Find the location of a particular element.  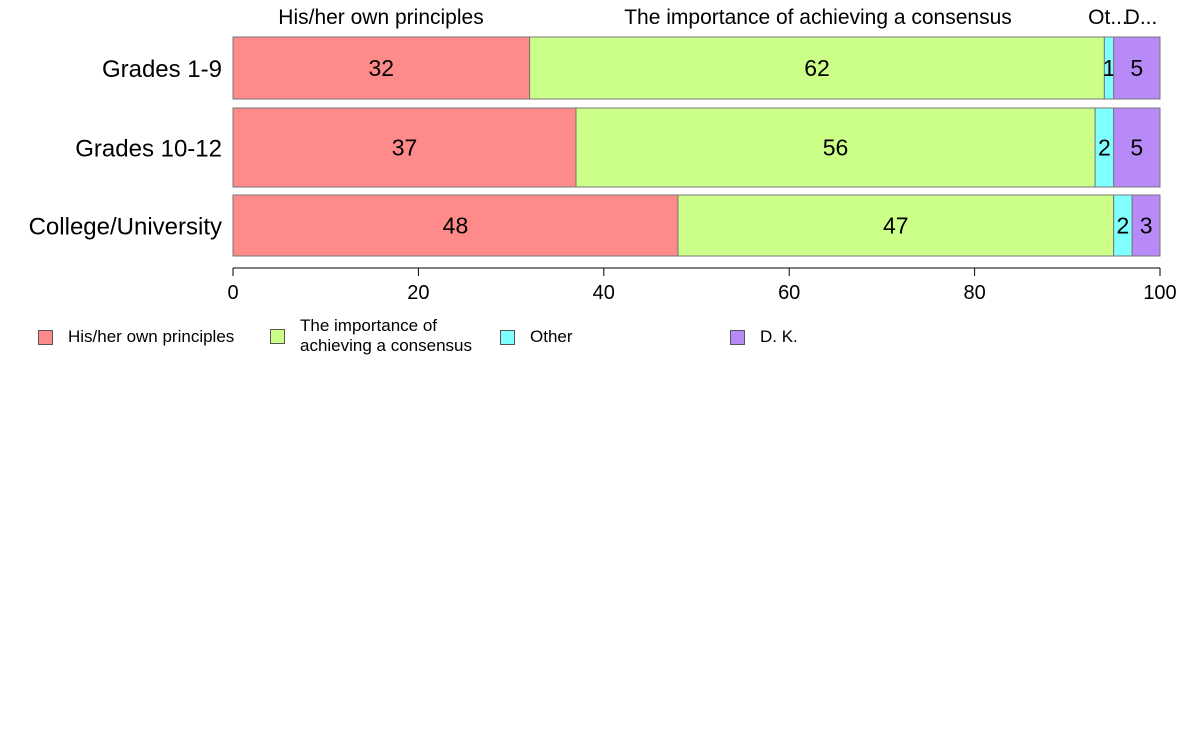

x-tick-label: 60 is located at coordinates (789, 291).